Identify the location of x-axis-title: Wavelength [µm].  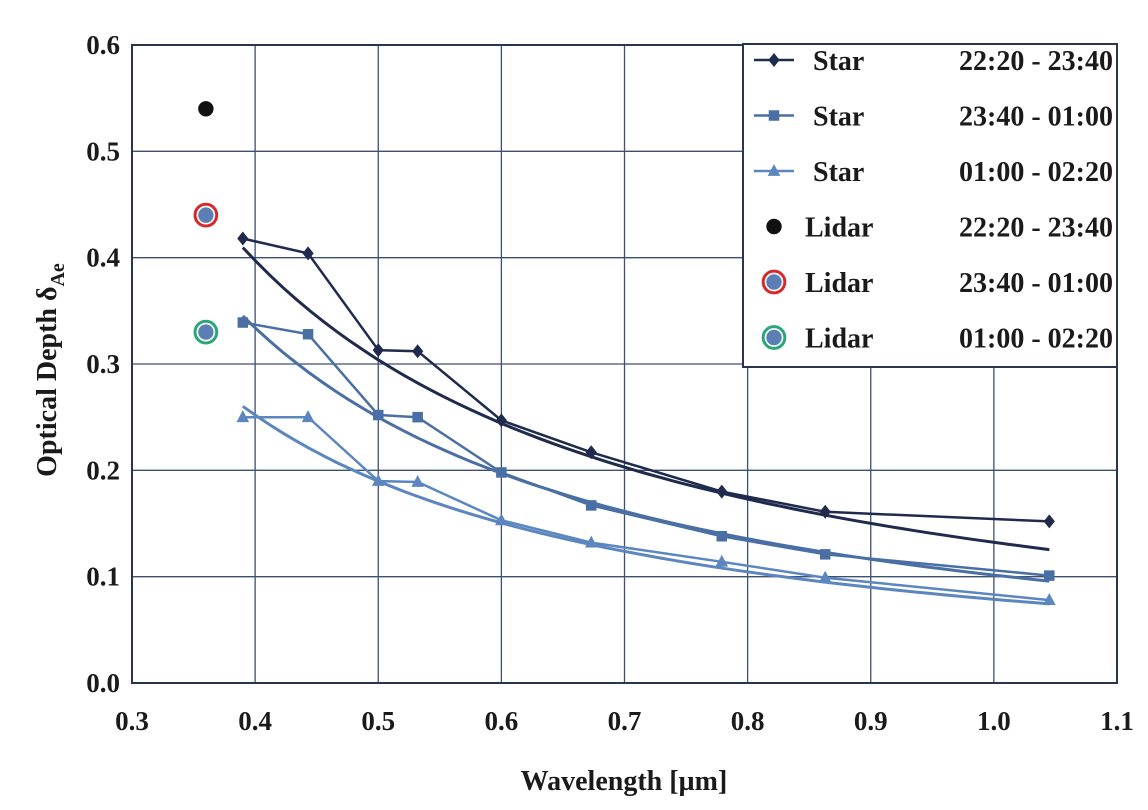
(624, 781).